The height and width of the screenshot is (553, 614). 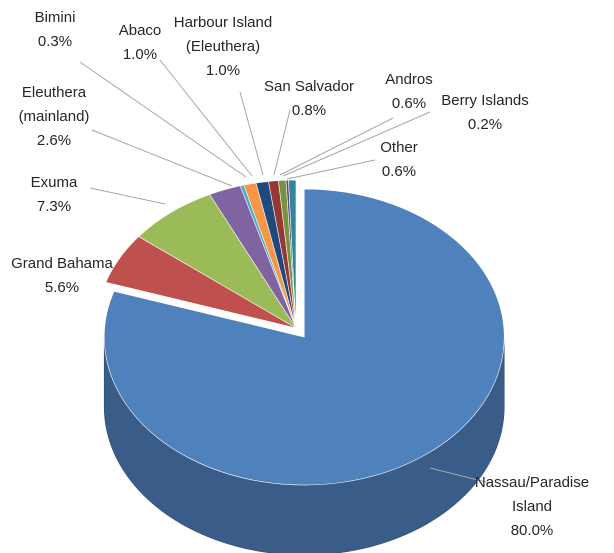 I want to click on slice-label-bimini: Bimini 0.3%, so click(x=55, y=29).